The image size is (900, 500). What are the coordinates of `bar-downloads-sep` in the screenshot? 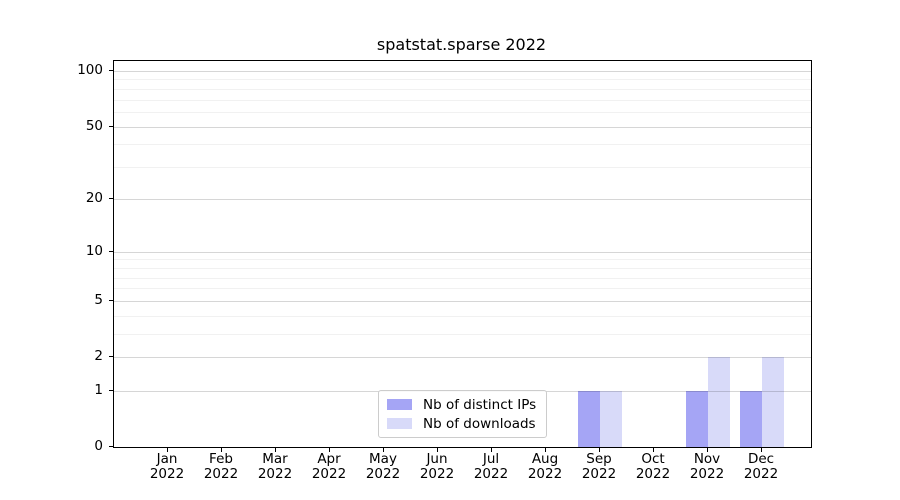 It's located at (611, 418).